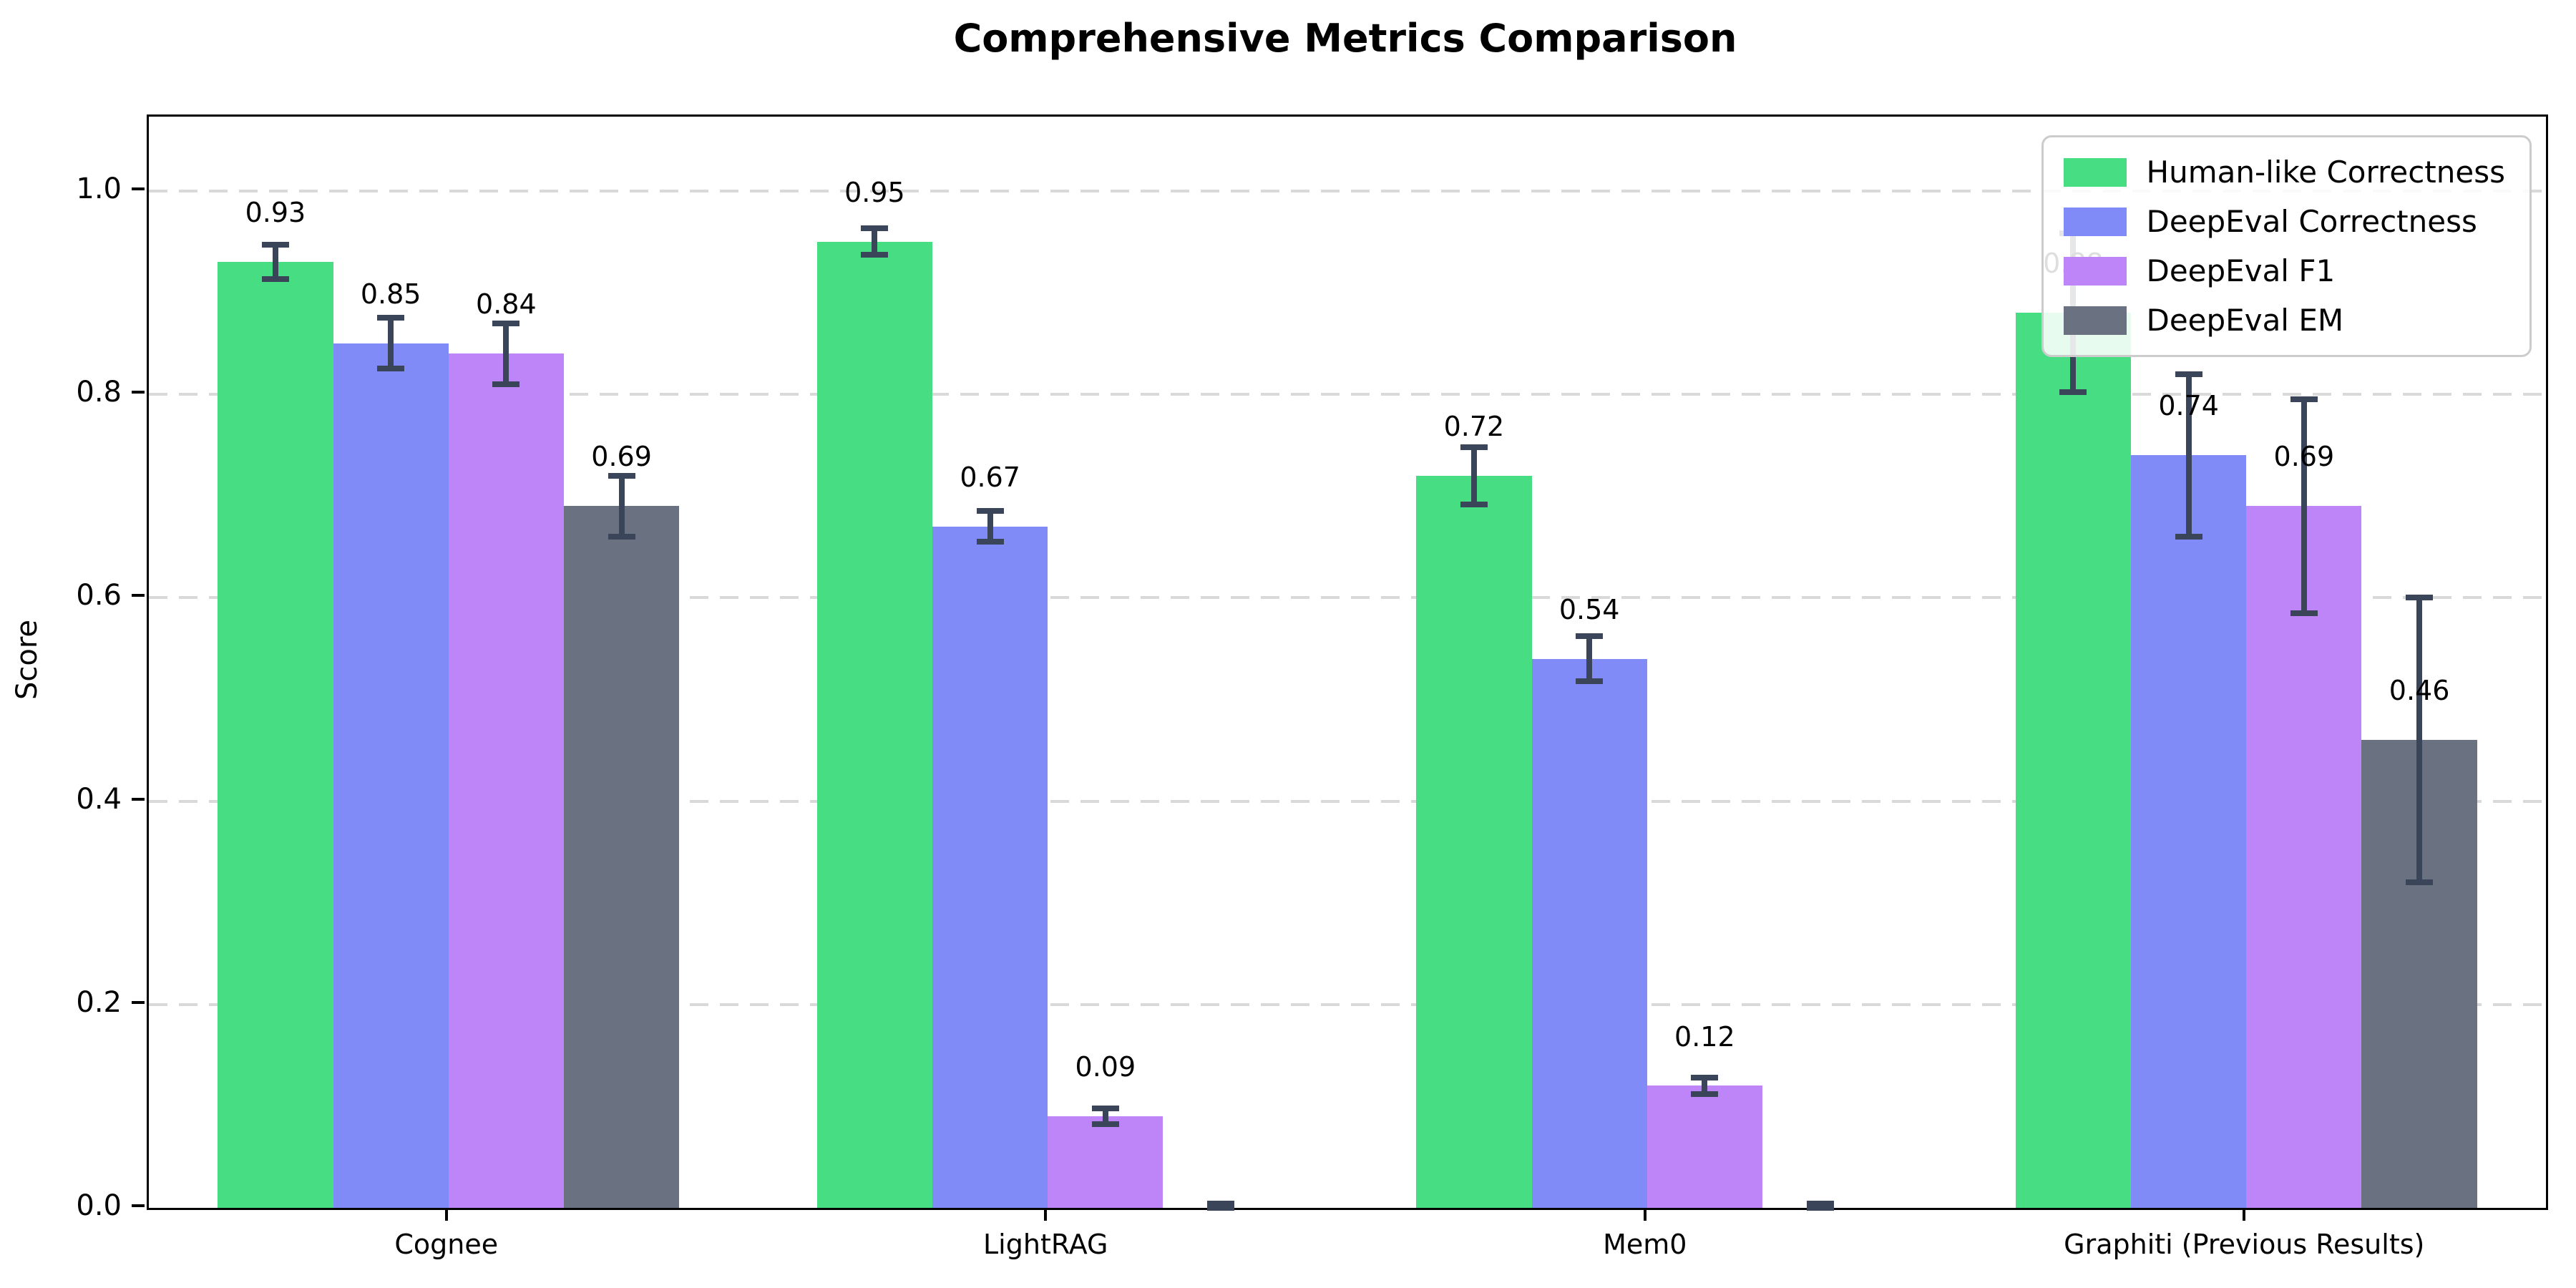  What do you see at coordinates (1820, 664) in the screenshot?
I see `bar-slot` at bounding box center [1820, 664].